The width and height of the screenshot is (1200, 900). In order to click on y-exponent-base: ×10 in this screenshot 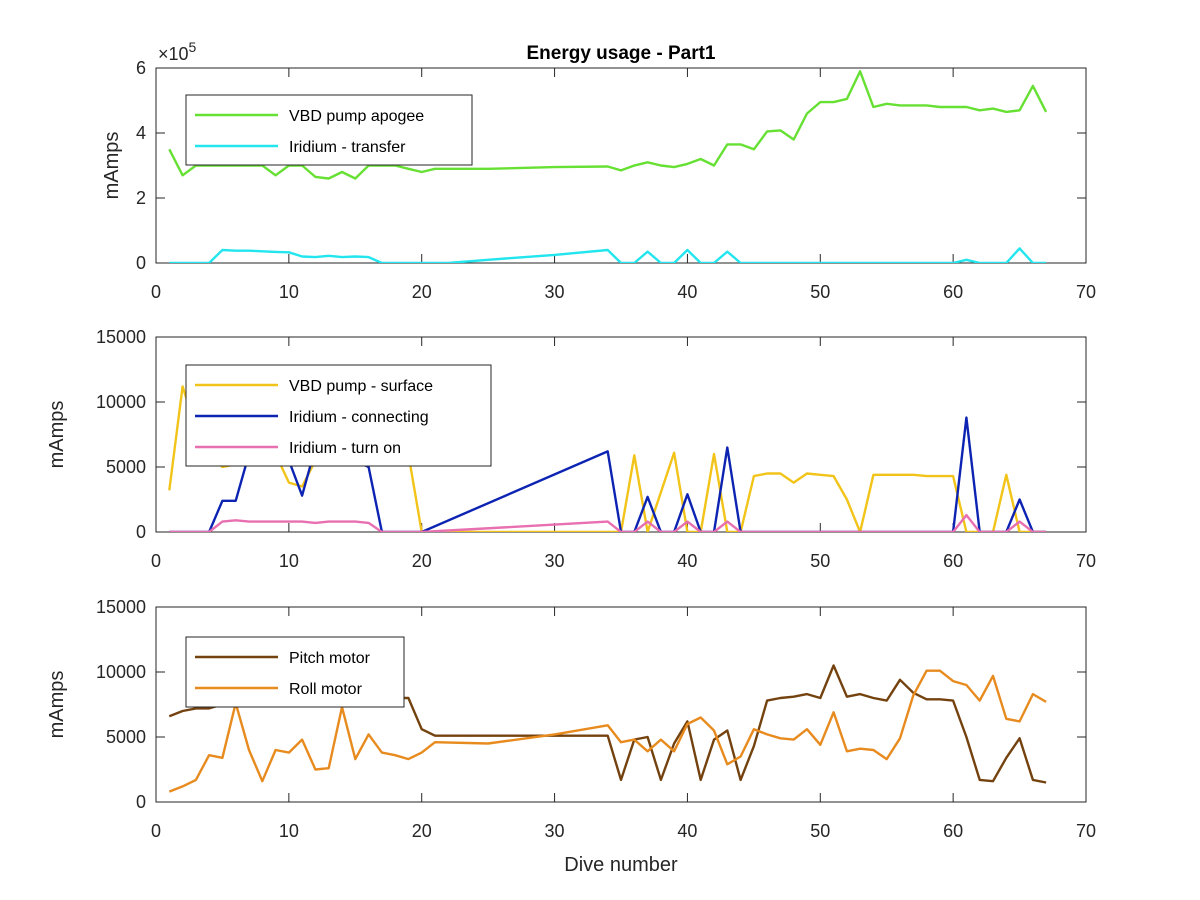, I will do `click(173, 54)`.